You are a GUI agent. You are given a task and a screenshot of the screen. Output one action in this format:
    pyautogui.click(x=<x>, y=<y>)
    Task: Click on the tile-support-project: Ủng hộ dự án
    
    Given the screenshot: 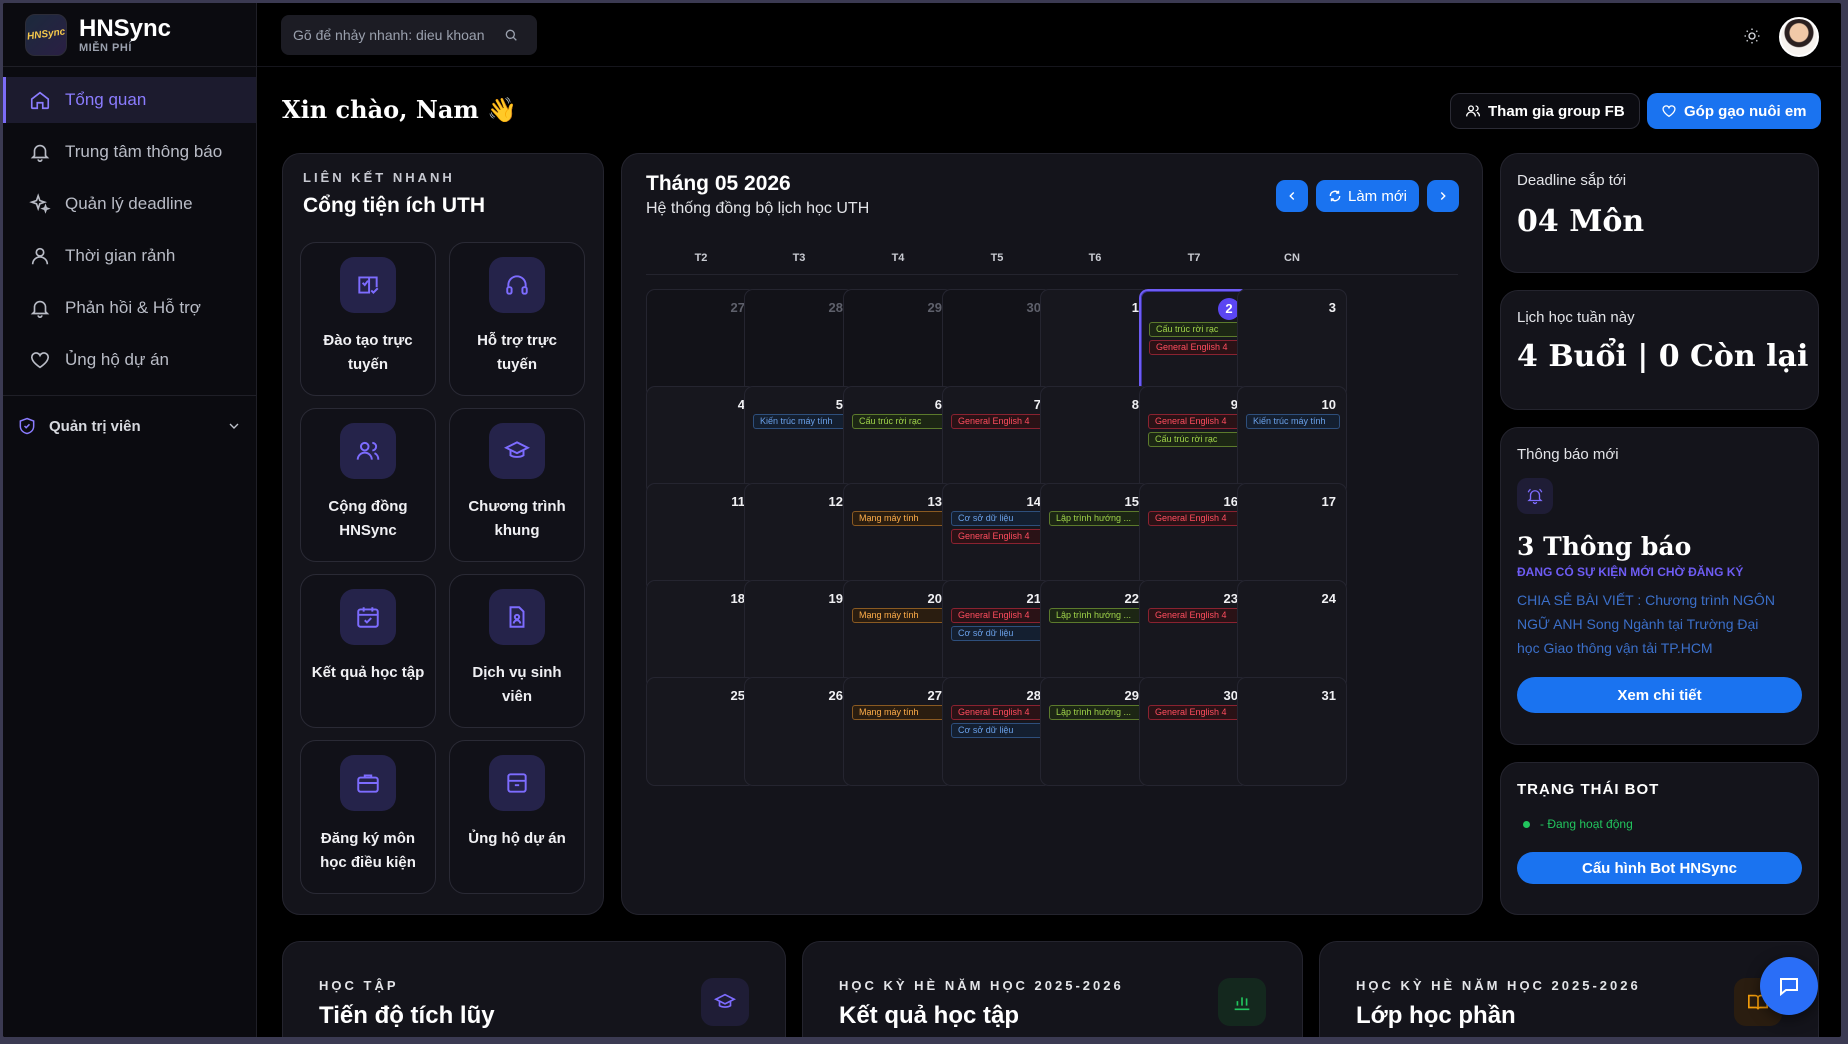 What is the action you would take?
    pyautogui.click(x=517, y=817)
    